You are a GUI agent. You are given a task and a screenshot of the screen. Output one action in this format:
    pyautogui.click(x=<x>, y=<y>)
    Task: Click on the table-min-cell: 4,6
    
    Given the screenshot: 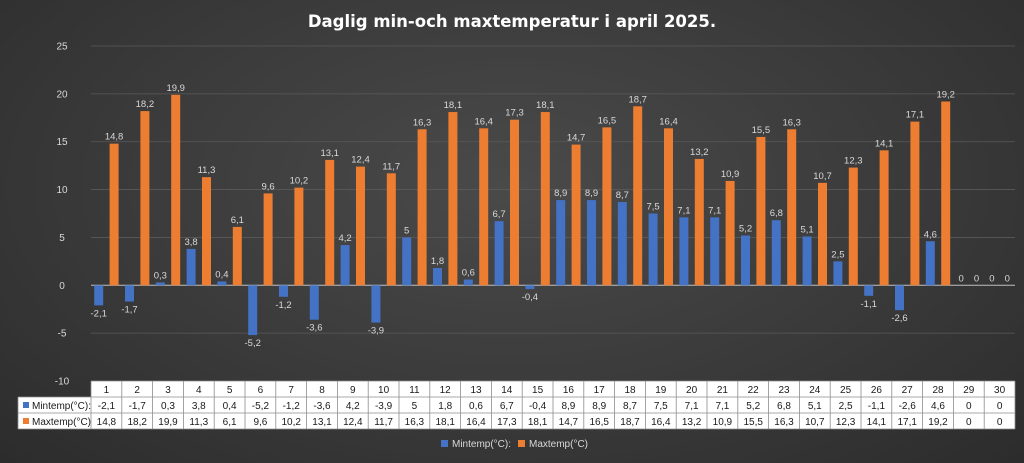 What is the action you would take?
    pyautogui.click(x=938, y=406)
    